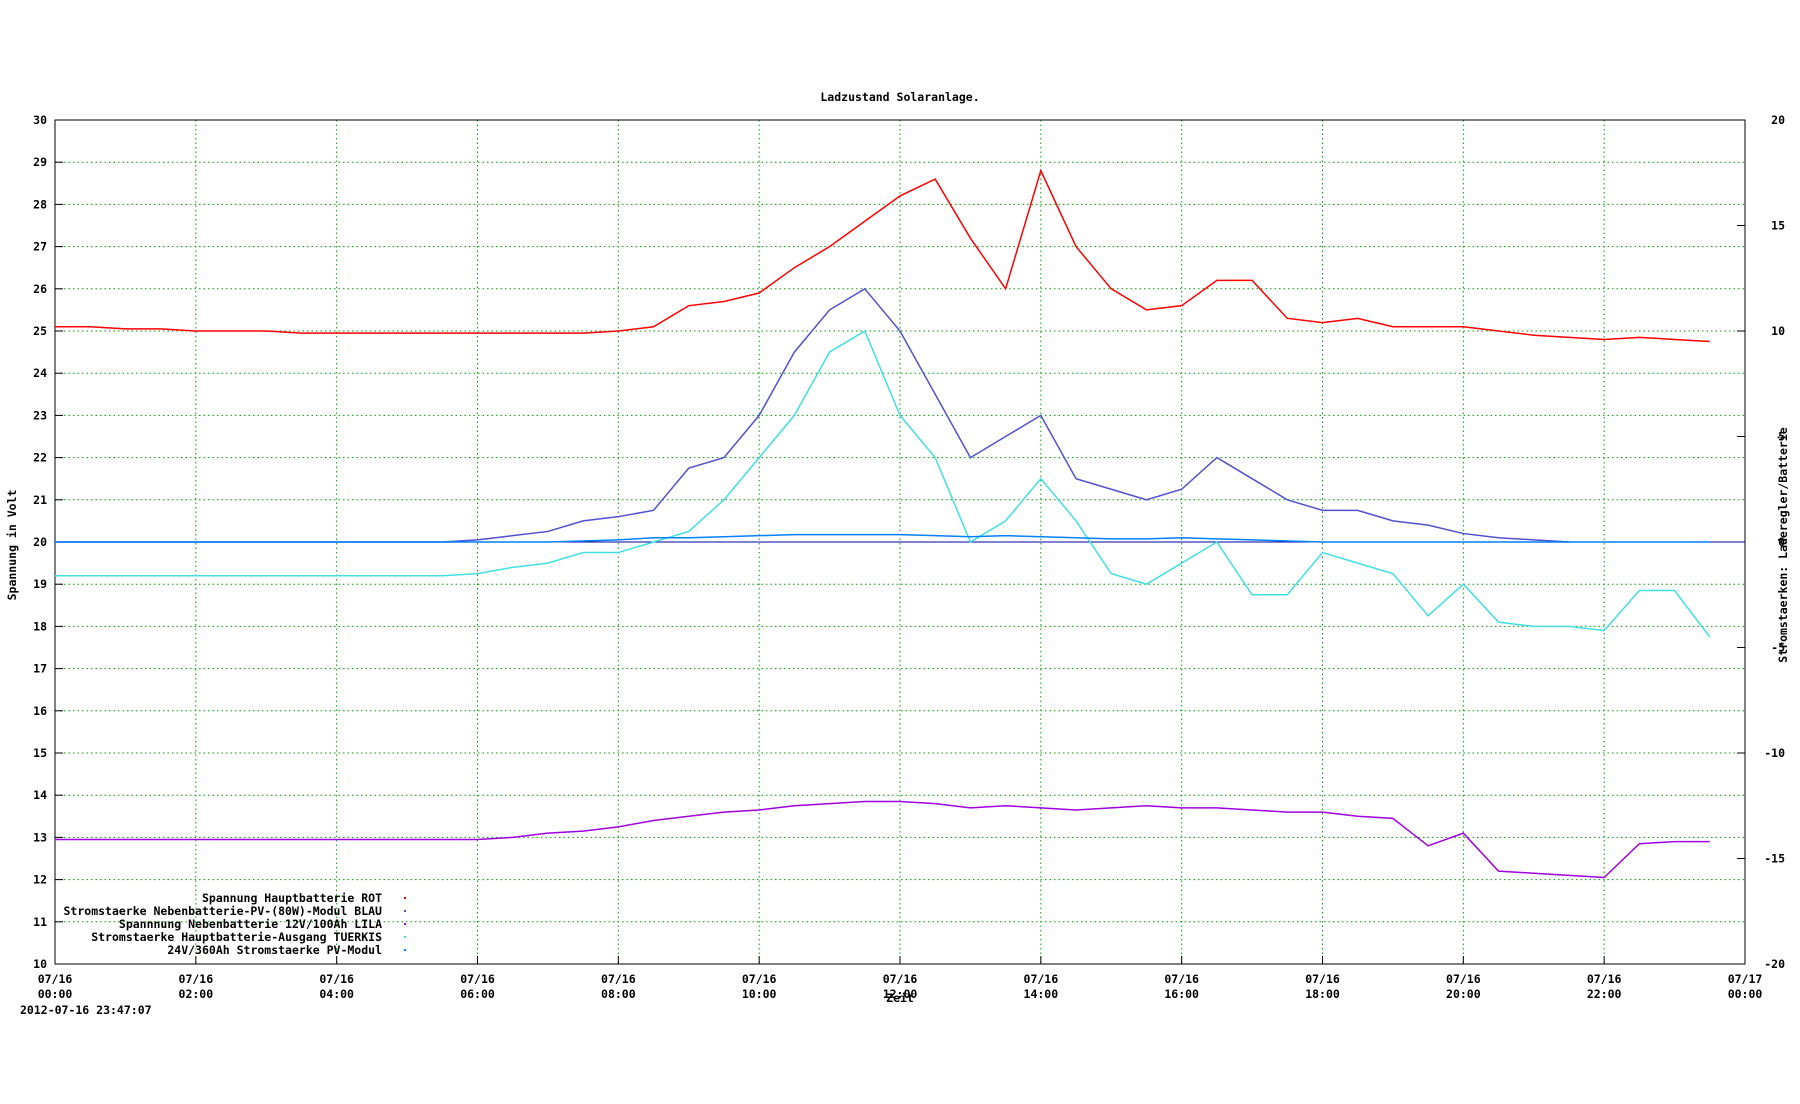  I want to click on y-tick-label: 22, so click(40, 458).